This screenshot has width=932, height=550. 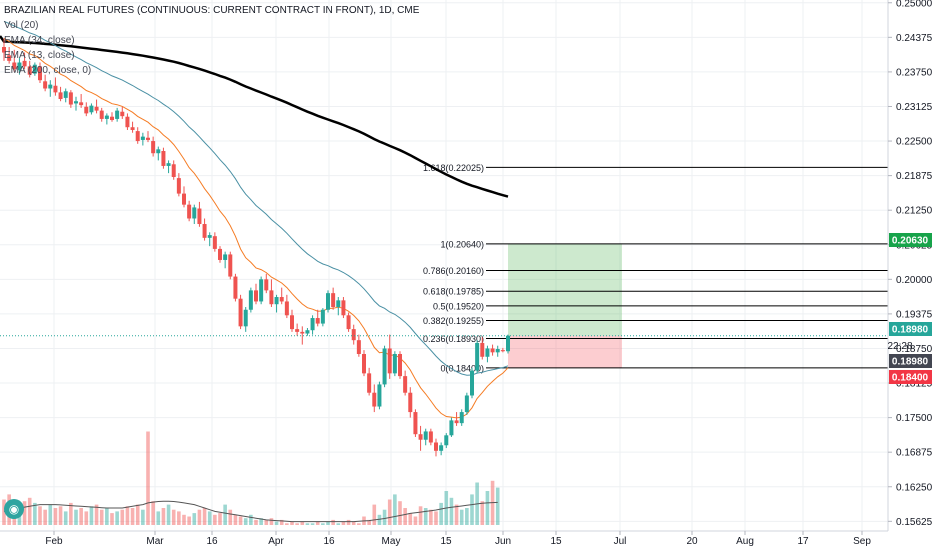 I want to click on legend-ema13: EMA (13, close), so click(x=39, y=55).